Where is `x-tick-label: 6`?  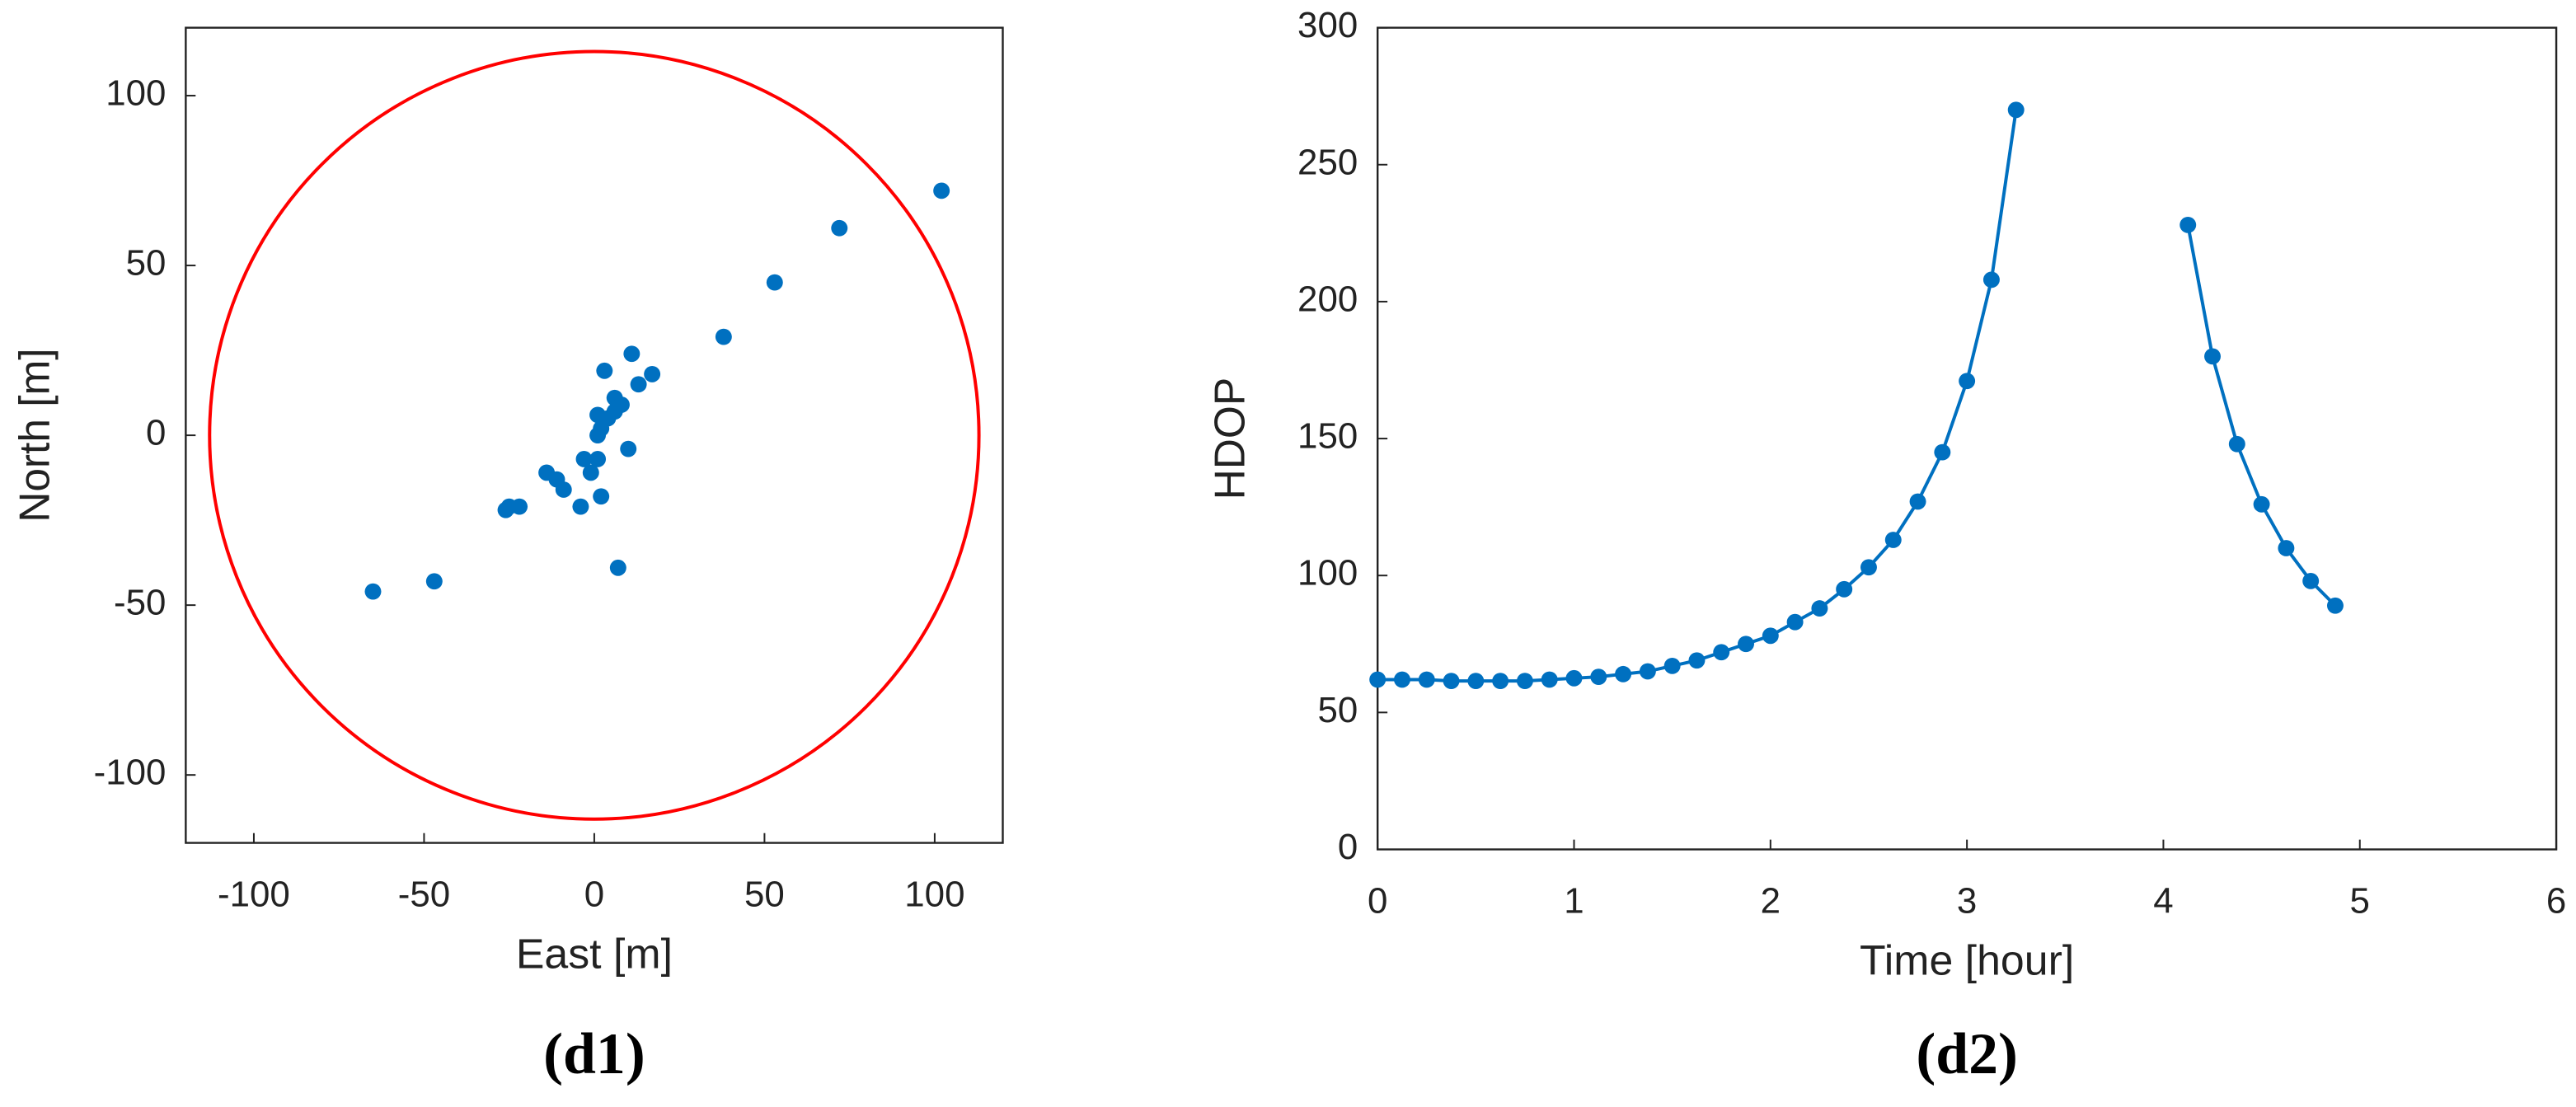
x-tick-label: 6 is located at coordinates (2556, 900).